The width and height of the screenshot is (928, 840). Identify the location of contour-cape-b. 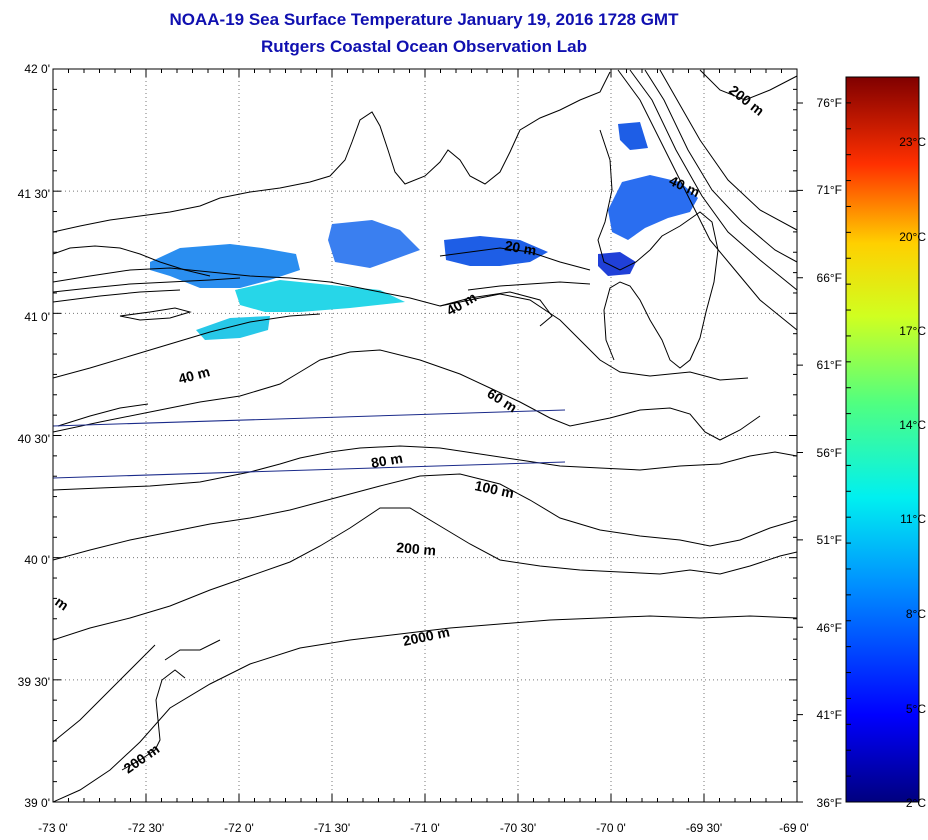
(720, 166).